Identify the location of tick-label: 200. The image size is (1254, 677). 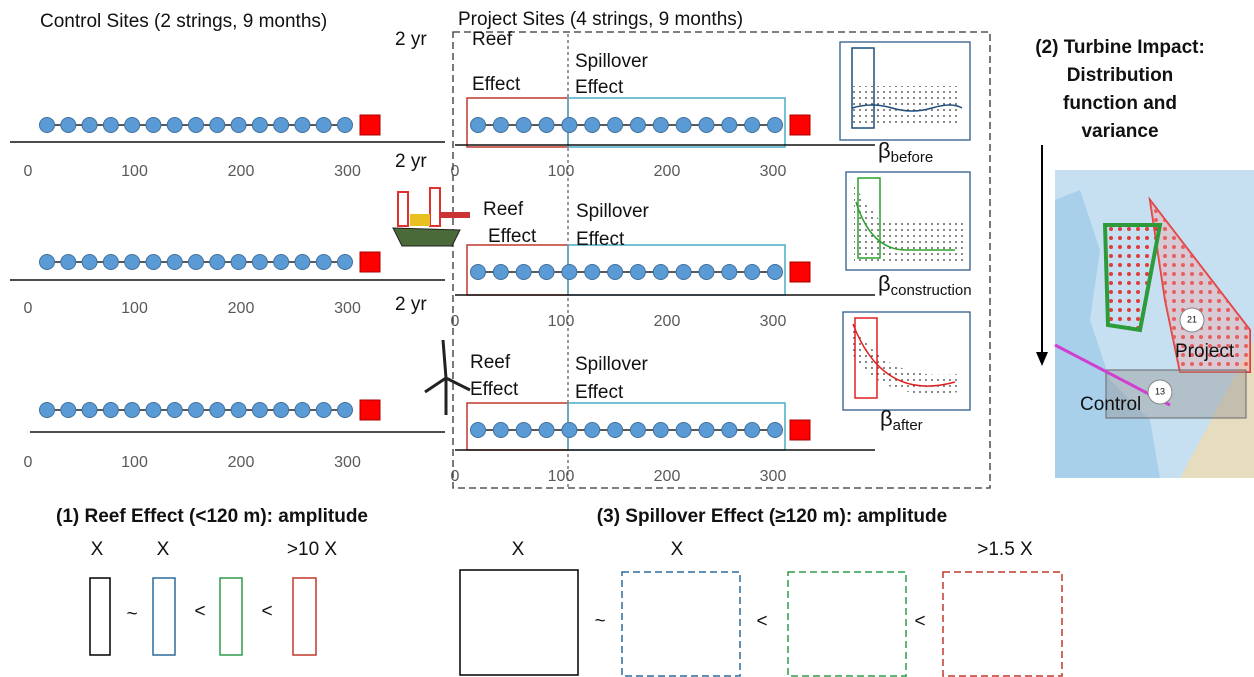
(667, 321).